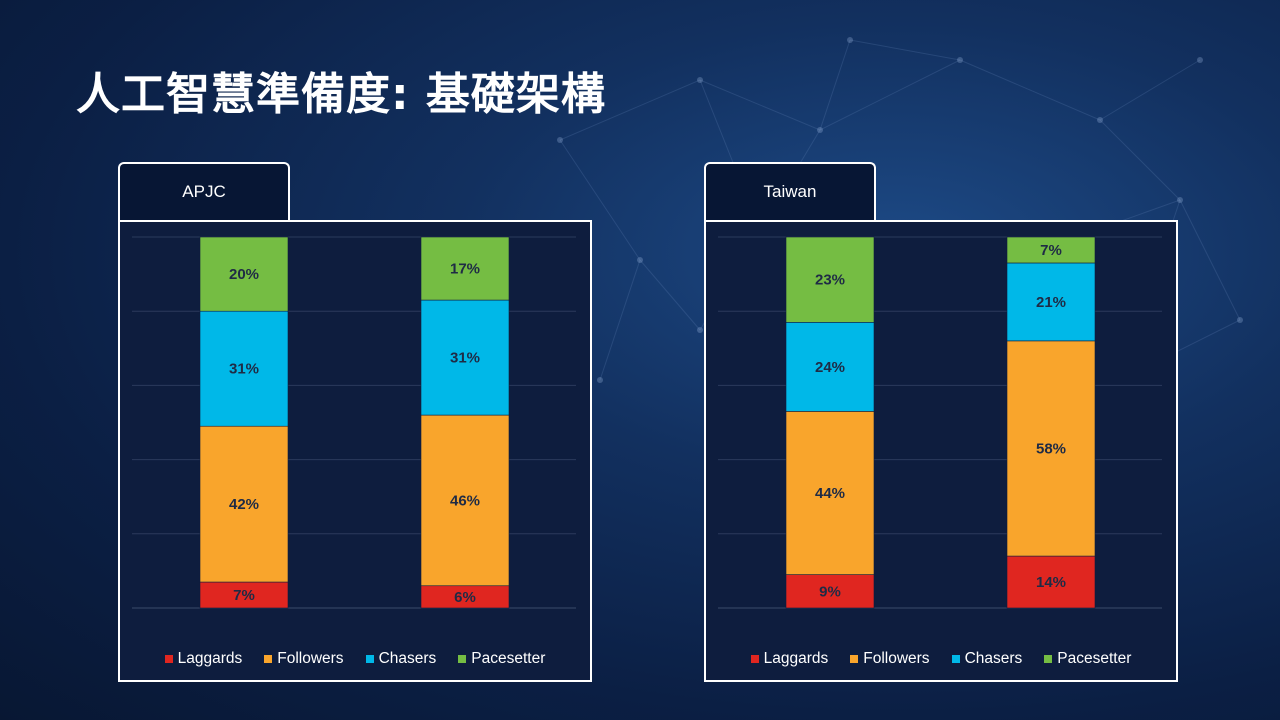 The width and height of the screenshot is (1280, 720). I want to click on bar-segment-laggards-2024, so click(1051, 582).